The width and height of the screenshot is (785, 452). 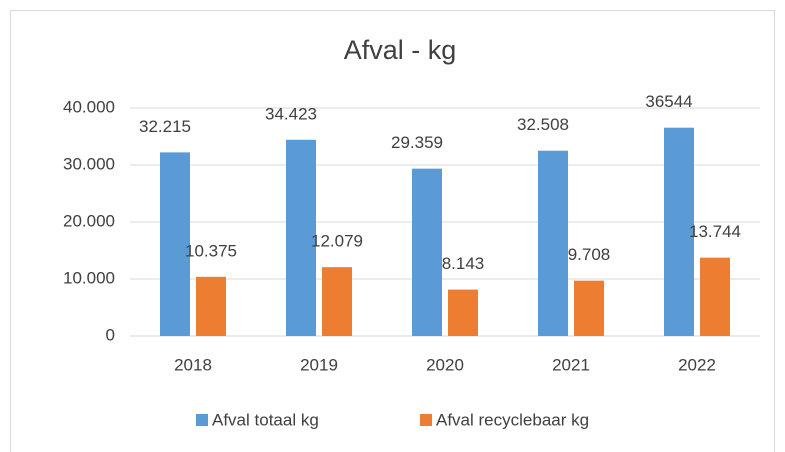 I want to click on legend-label: Afval recyclebaar kg, so click(x=512, y=419).